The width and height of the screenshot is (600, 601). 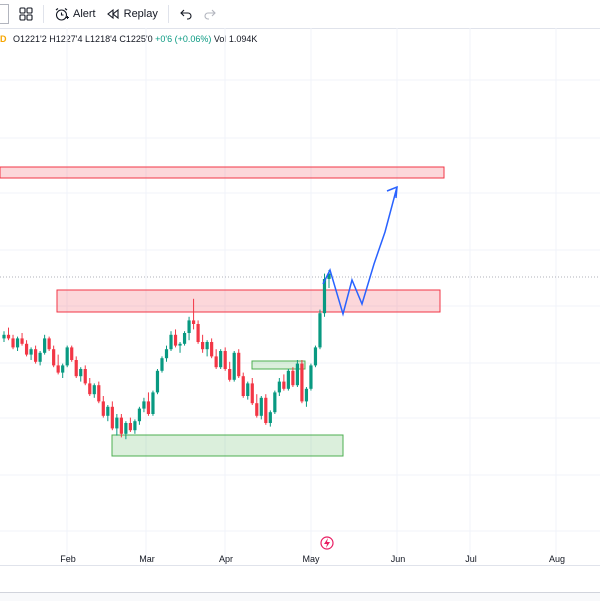 I want to click on redo-icon, so click(x=210, y=14).